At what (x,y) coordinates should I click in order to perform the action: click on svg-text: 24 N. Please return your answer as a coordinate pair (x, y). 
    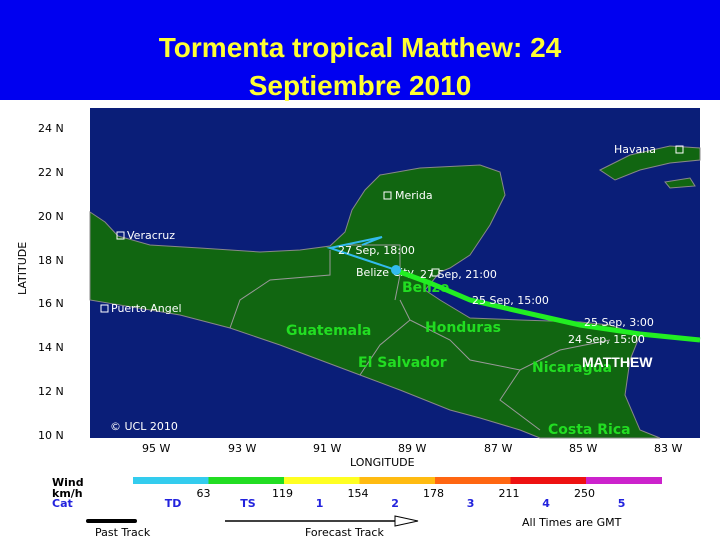
    Looking at the image, I should click on (51, 128).